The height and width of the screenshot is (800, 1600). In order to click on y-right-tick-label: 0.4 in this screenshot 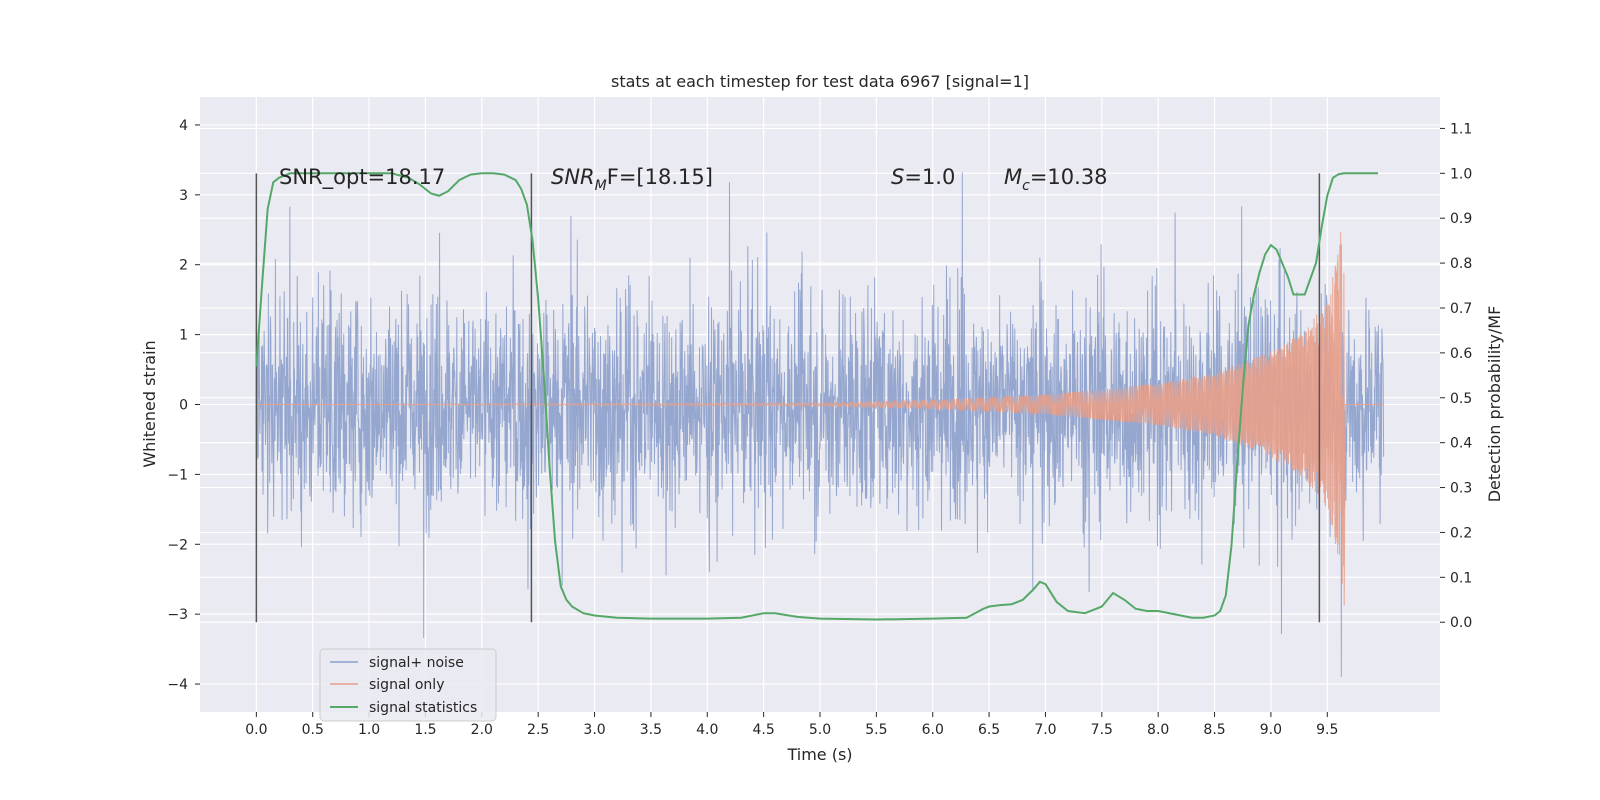, I will do `click(1461, 444)`.